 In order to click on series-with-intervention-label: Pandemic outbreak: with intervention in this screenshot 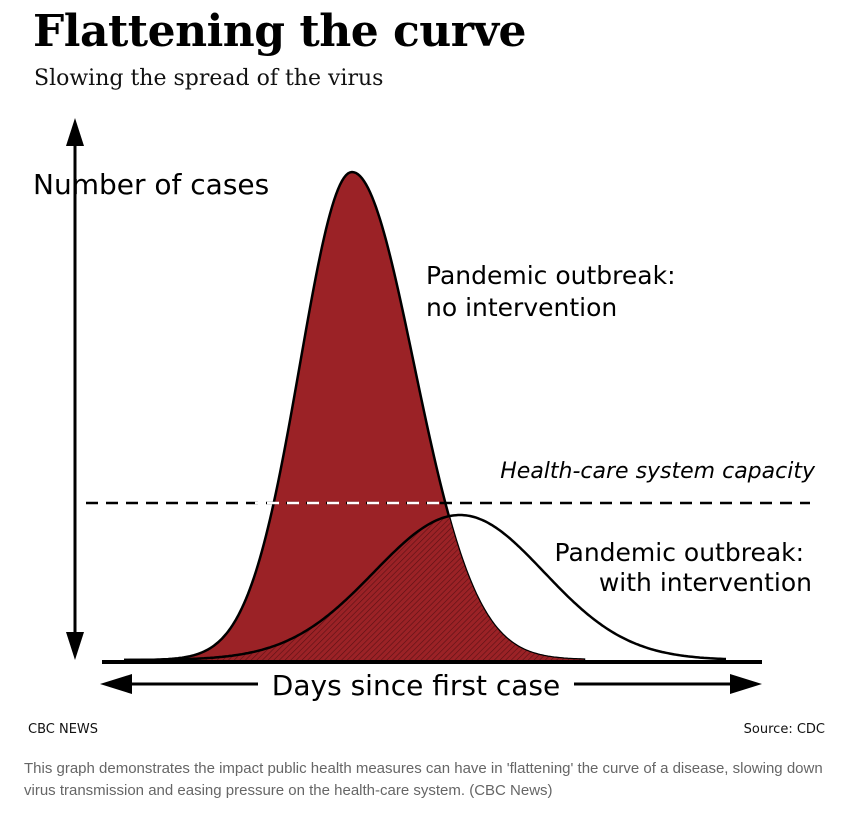, I will do `click(683, 567)`.